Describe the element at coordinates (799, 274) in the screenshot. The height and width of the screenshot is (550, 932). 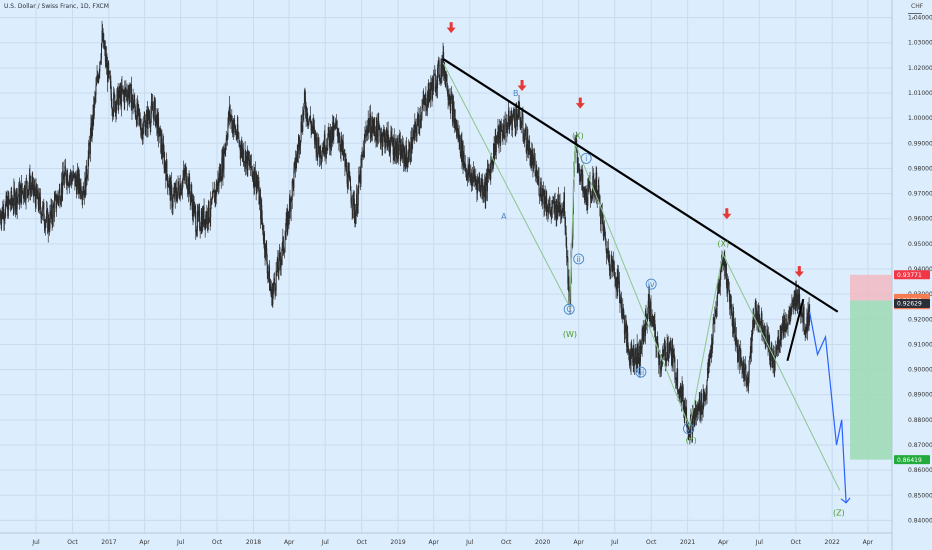
I see `red-arrow-head` at that location.